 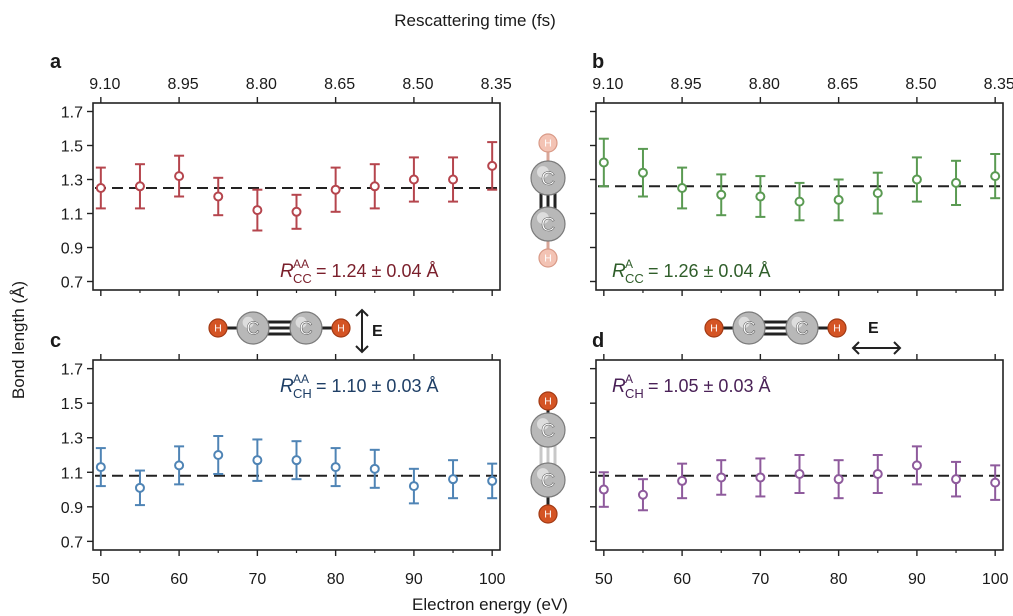 I want to click on molecule-vertical-a: C C H H, so click(x=548, y=200).